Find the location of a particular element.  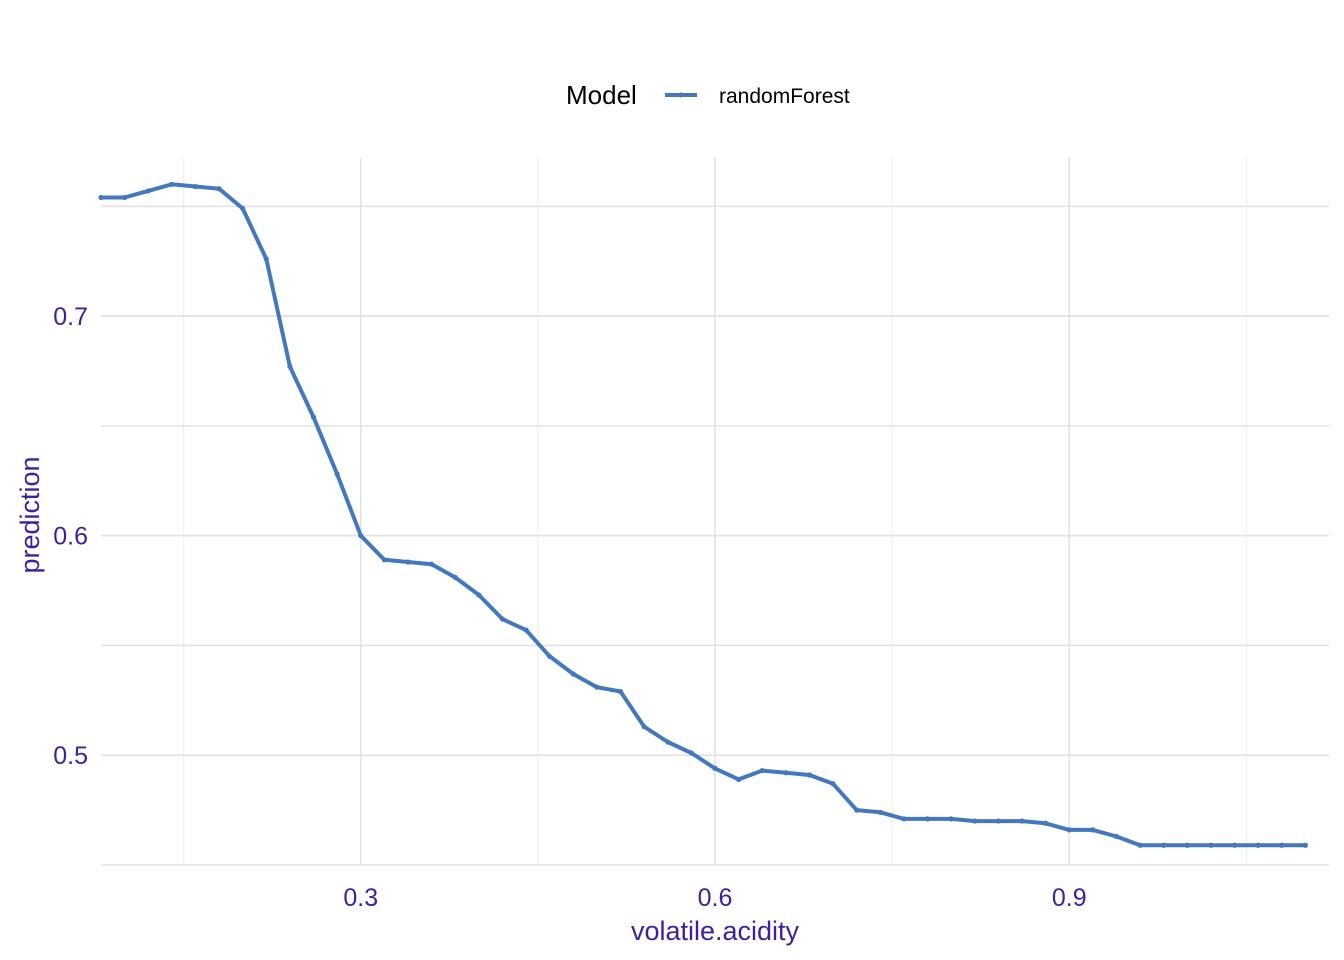

y-axis-tick-labels: 0.5 0.6 0.7 is located at coordinates (70, 536).